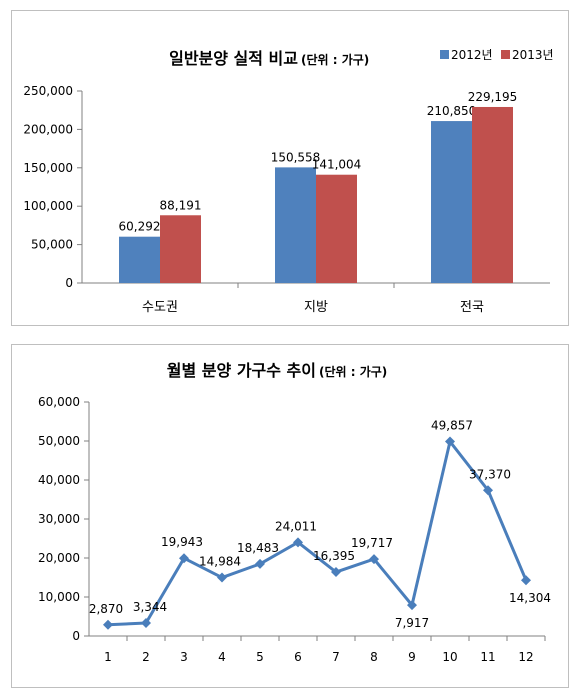 The width and height of the screenshot is (580, 699). What do you see at coordinates (487, 657) in the screenshot?
I see `x-tick-label: 11` at bounding box center [487, 657].